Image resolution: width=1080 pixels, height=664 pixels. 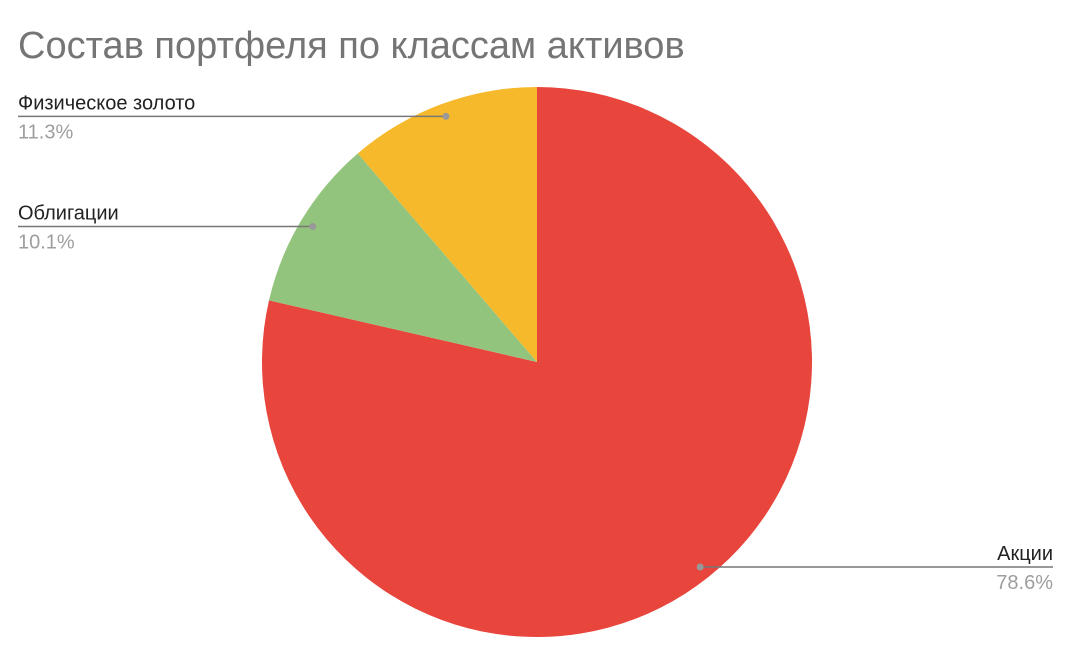 What do you see at coordinates (46, 243) in the screenshot?
I see `slice-value: 10.1%` at bounding box center [46, 243].